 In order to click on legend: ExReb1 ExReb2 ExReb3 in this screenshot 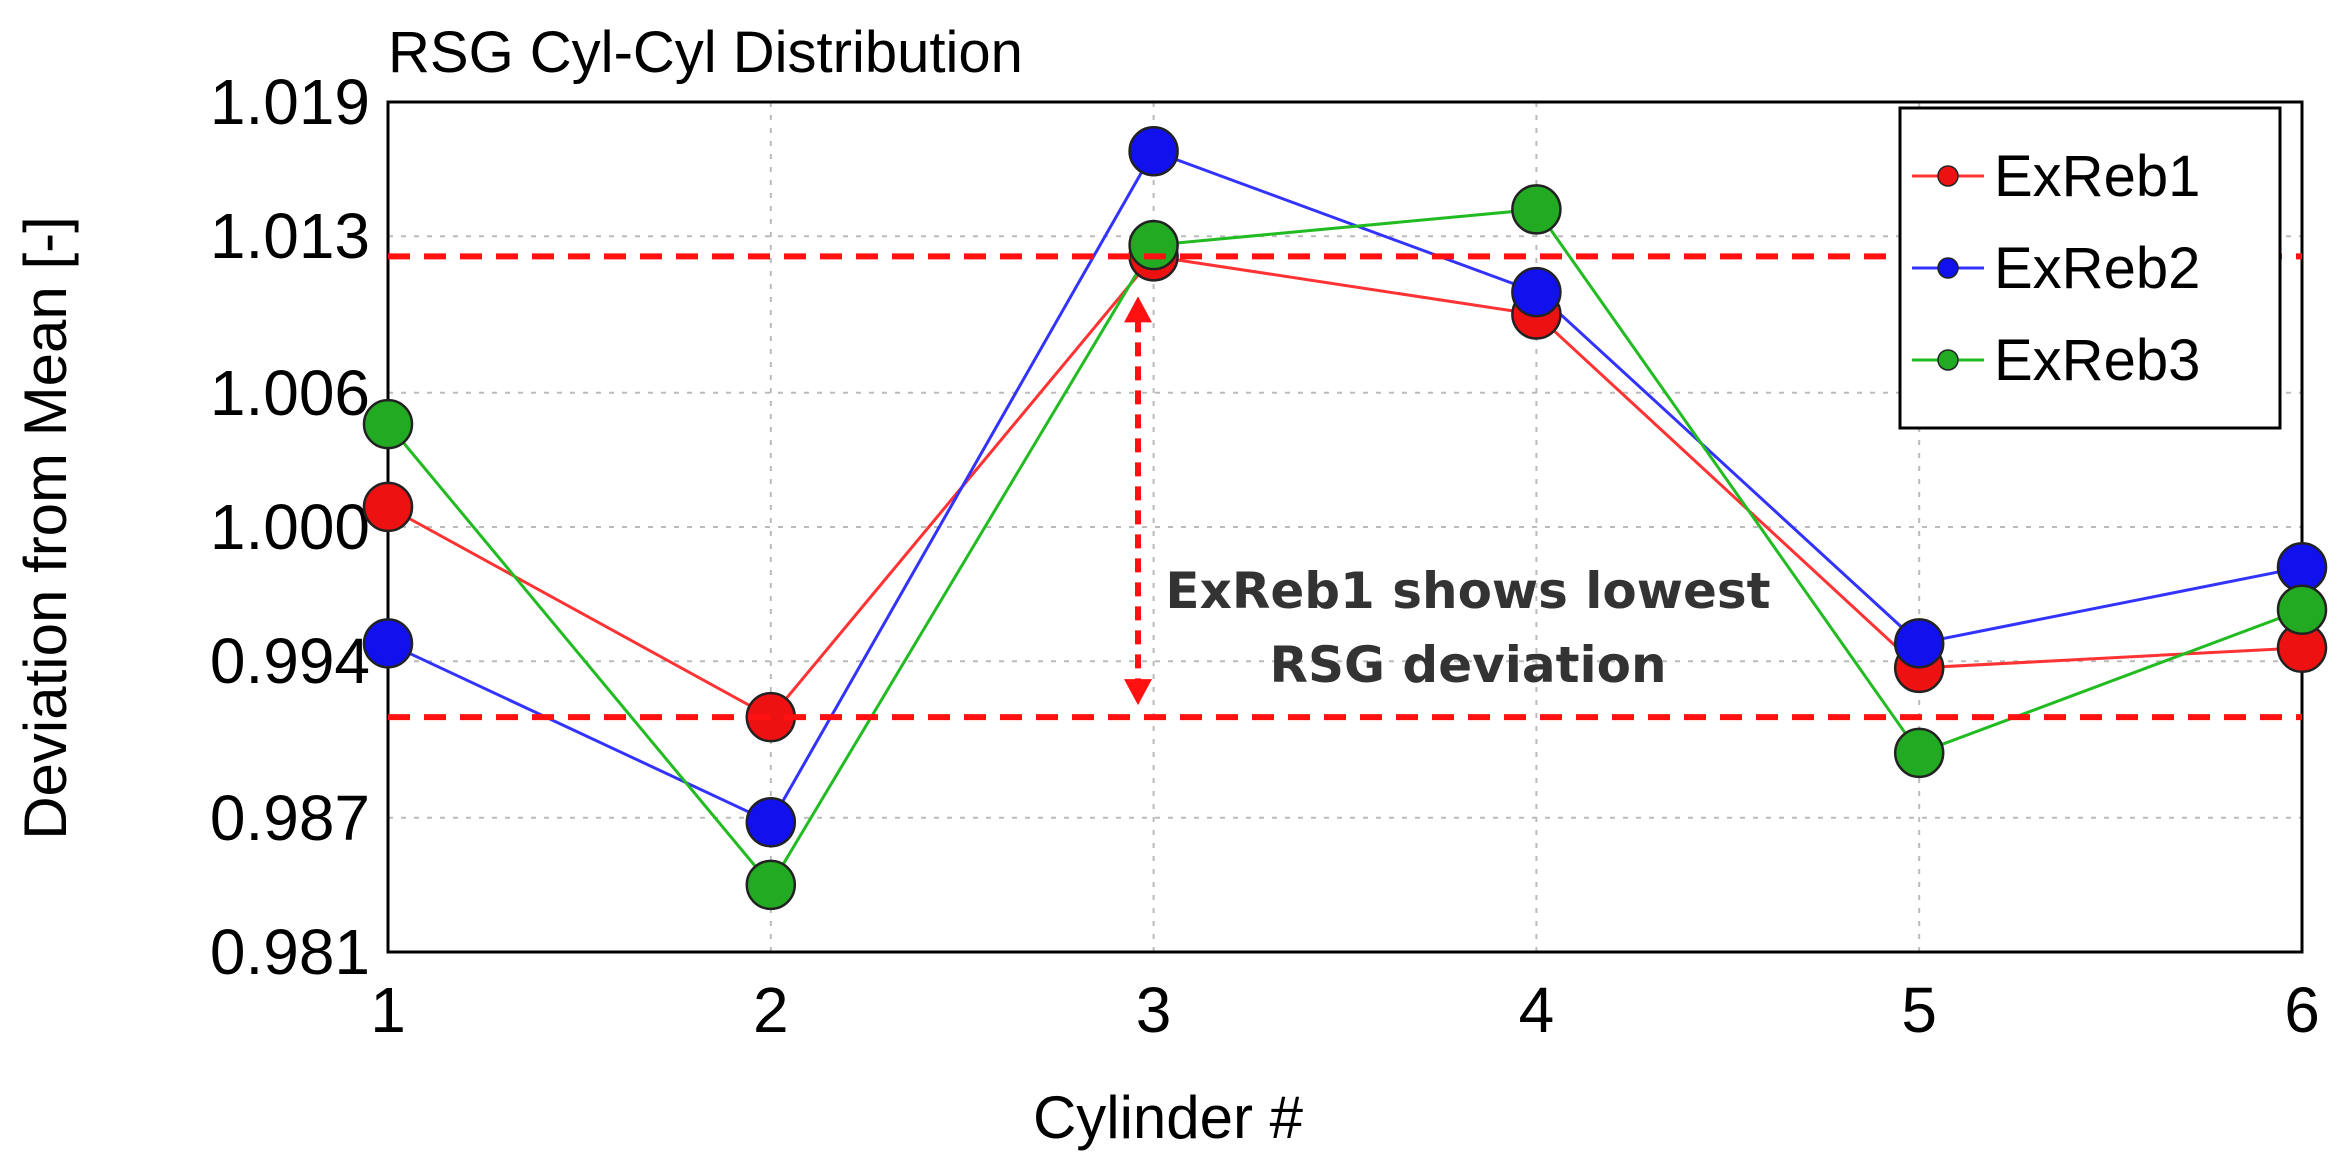, I will do `click(2090, 268)`.